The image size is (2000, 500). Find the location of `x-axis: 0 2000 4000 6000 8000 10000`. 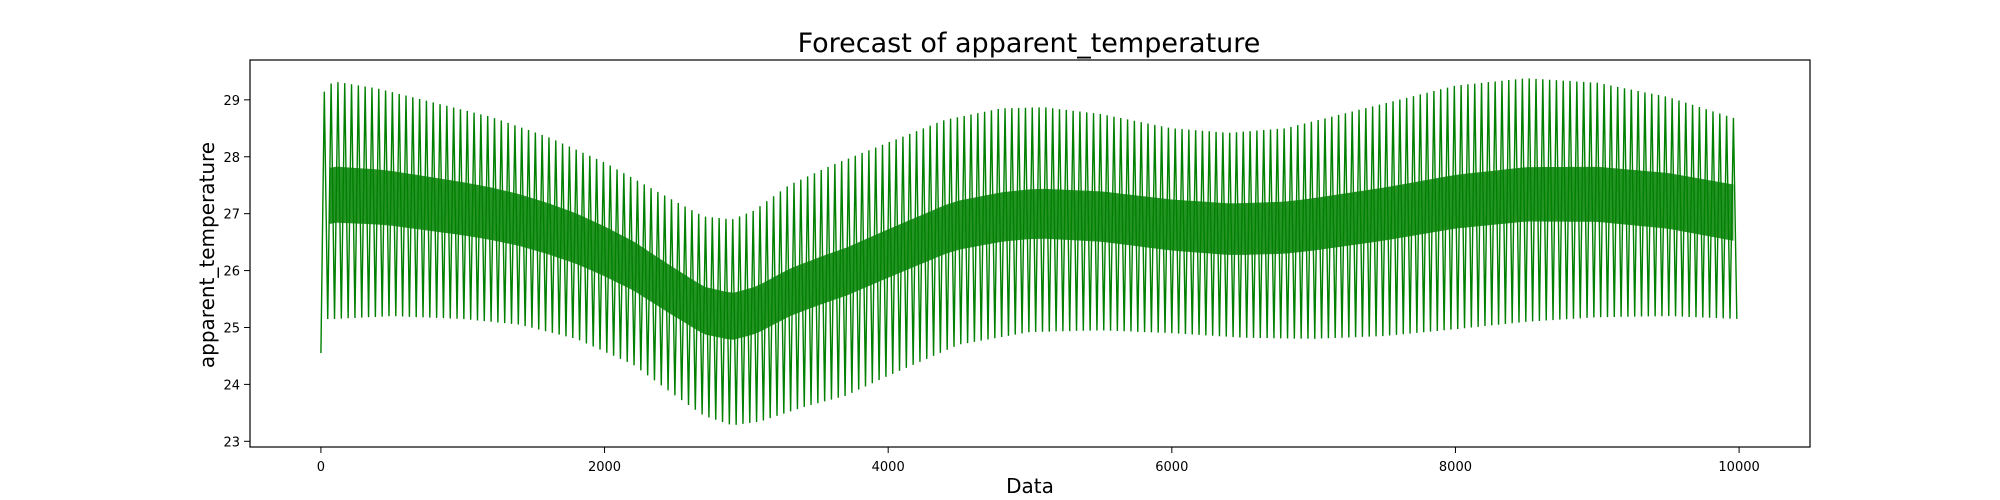

x-axis: 0 2000 4000 6000 8000 10000 is located at coordinates (1038, 461).